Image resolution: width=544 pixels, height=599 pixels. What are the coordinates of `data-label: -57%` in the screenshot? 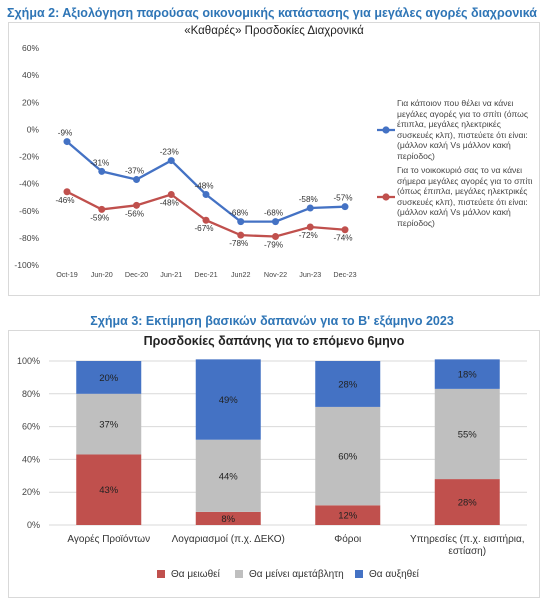 It's located at (342, 198).